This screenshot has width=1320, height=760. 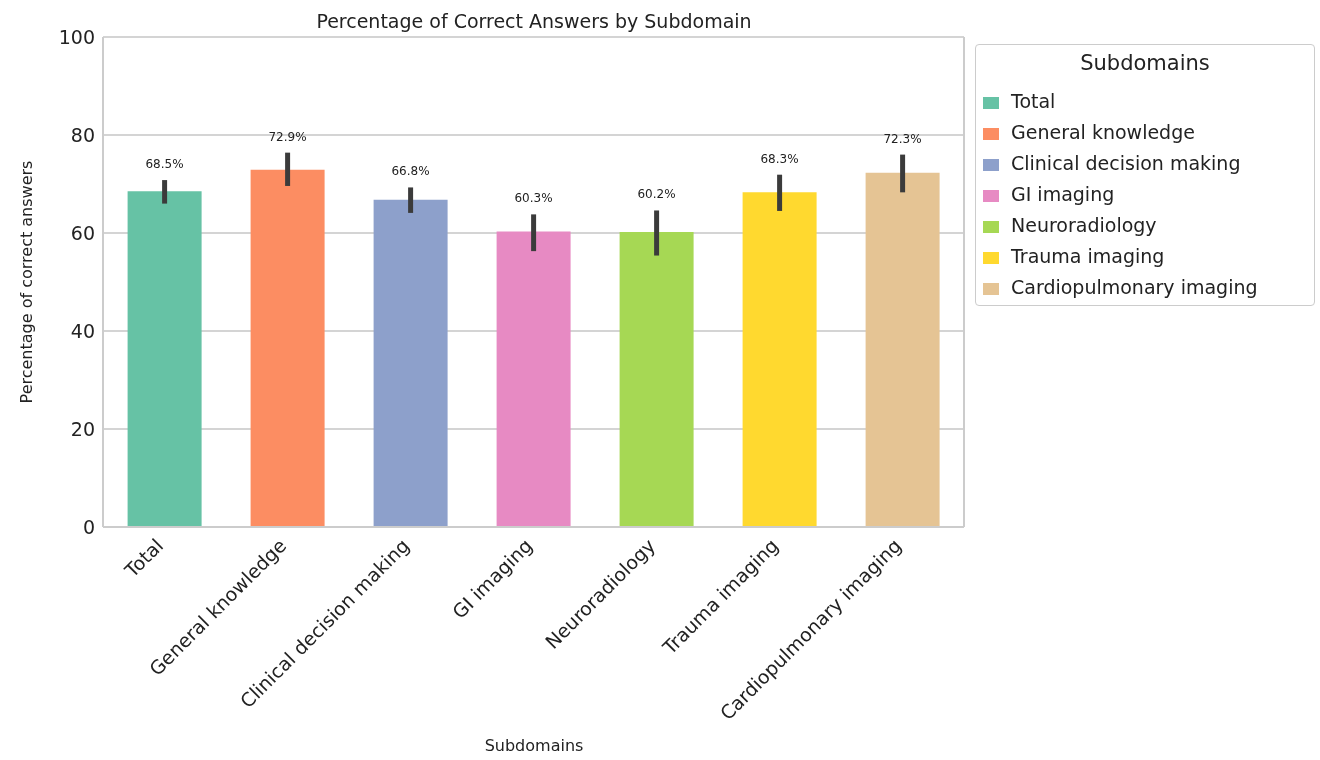 I want to click on data-label: 68.3%, so click(x=779, y=158).